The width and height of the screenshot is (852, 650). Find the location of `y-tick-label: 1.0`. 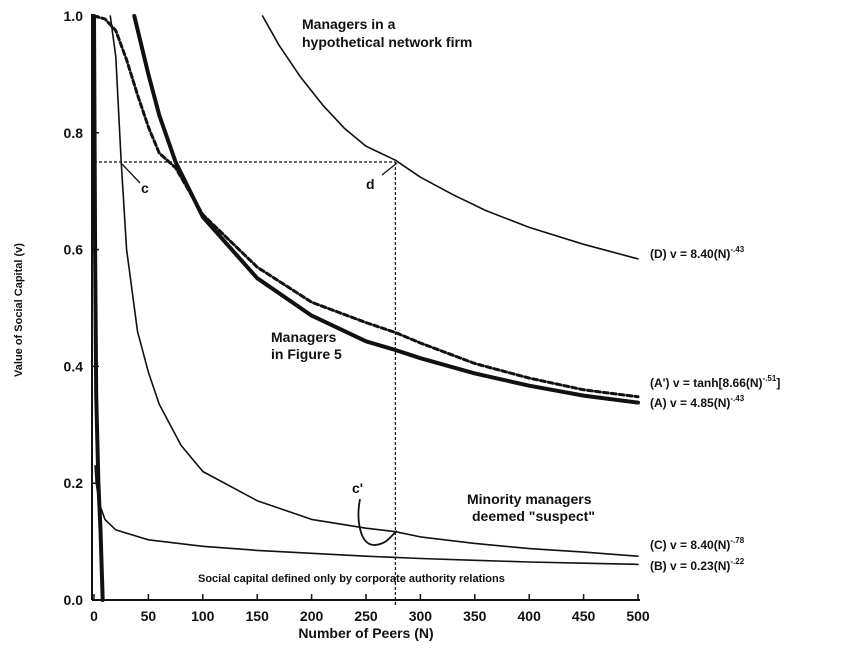

y-tick-label: 1.0 is located at coordinates (74, 16).